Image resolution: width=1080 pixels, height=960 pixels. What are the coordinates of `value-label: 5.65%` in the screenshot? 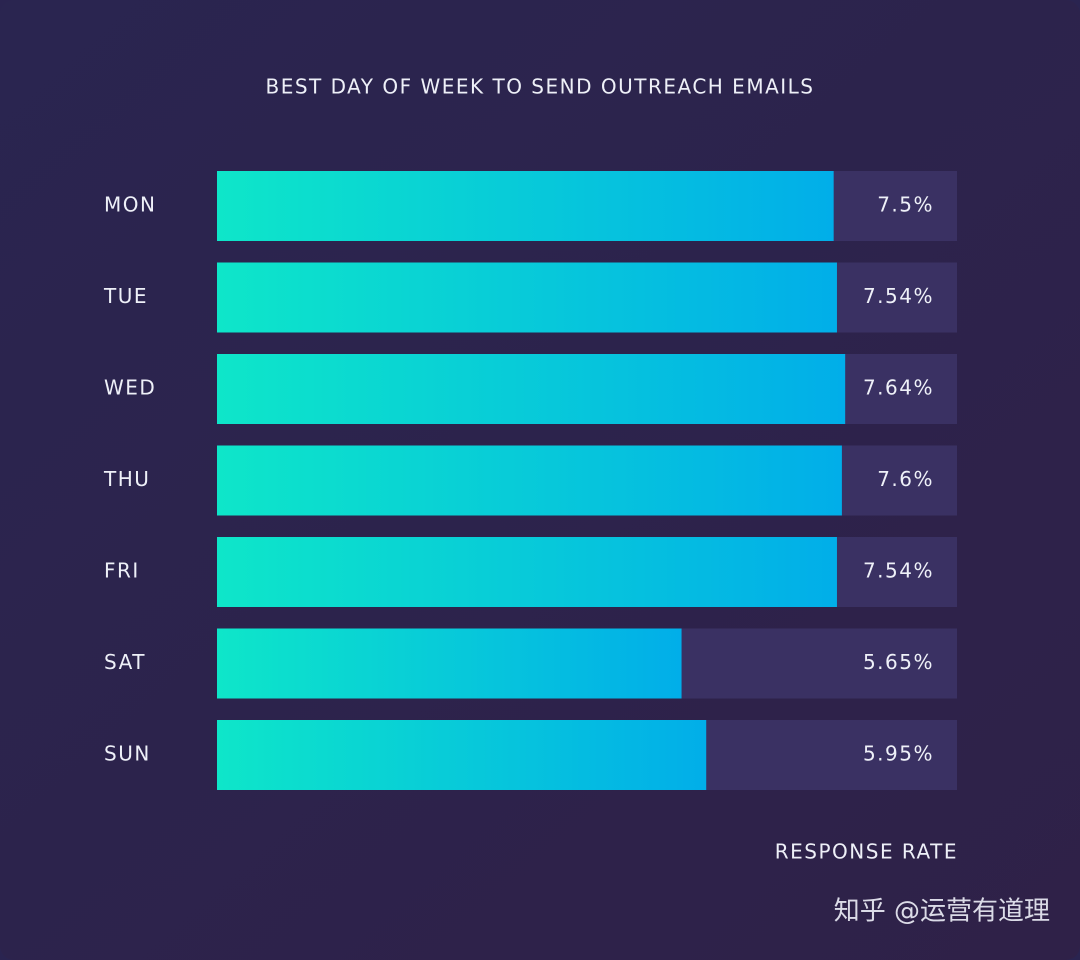 It's located at (898, 662).